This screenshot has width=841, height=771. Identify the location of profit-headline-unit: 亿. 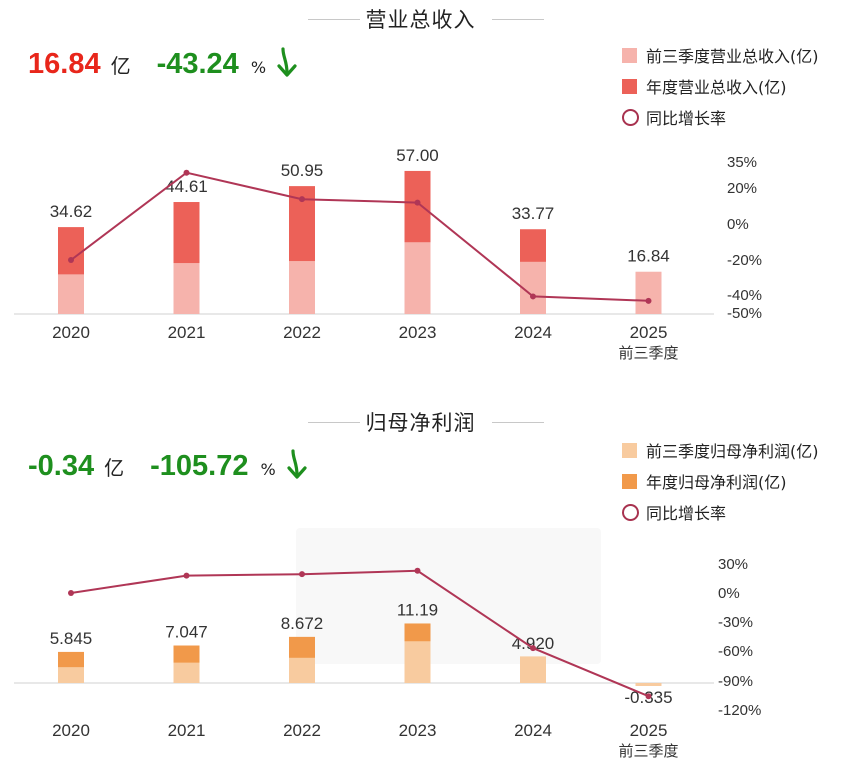
(114, 468).